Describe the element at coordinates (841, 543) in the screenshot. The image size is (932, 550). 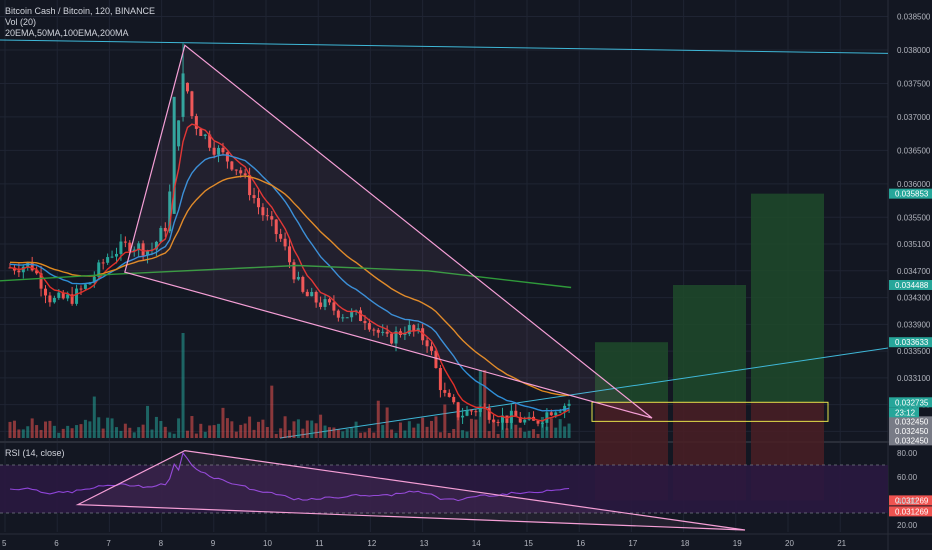
I see `time-tick-label: 21` at that location.